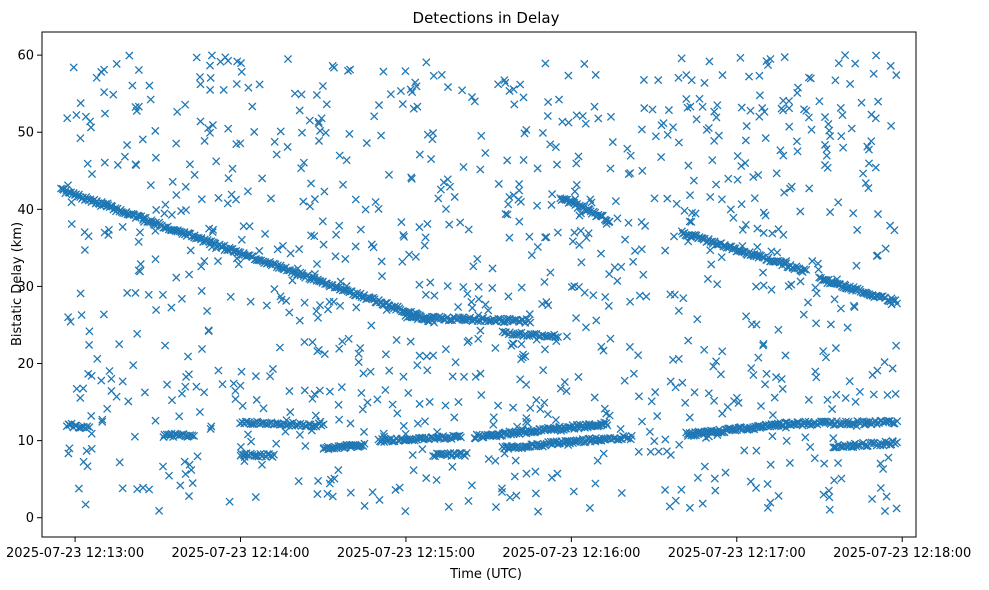 This screenshot has width=989, height=590. What do you see at coordinates (84, 232) in the screenshot?
I see `clutter-point-2099` at bounding box center [84, 232].